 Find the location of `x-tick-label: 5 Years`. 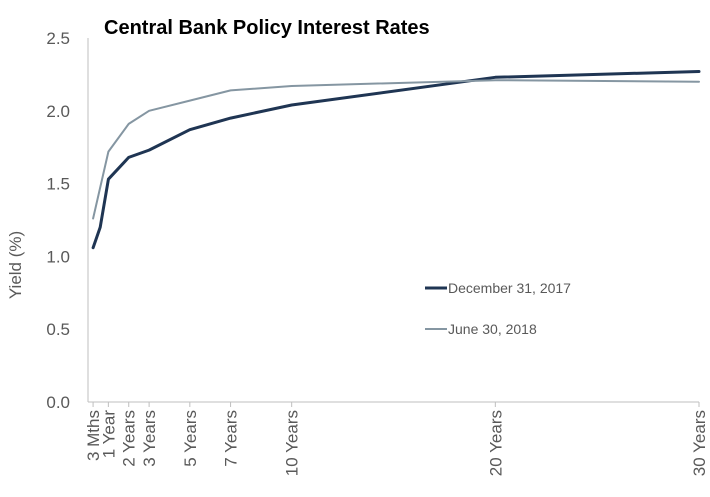

x-tick-label: 5 Years is located at coordinates (190, 438).